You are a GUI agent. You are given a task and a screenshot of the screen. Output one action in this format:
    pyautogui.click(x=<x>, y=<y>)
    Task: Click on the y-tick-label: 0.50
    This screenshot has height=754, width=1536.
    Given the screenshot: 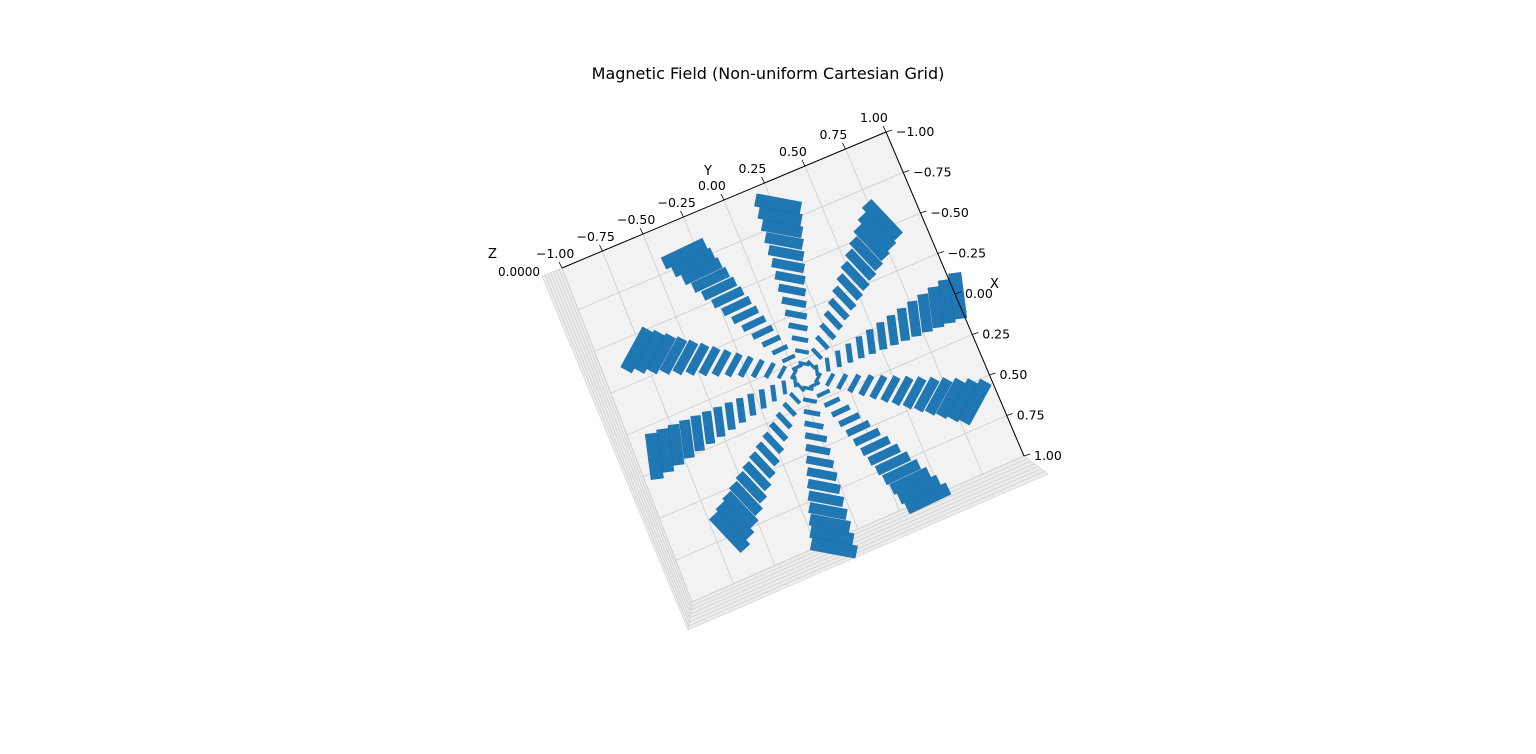 What is the action you would take?
    pyautogui.click(x=793, y=151)
    